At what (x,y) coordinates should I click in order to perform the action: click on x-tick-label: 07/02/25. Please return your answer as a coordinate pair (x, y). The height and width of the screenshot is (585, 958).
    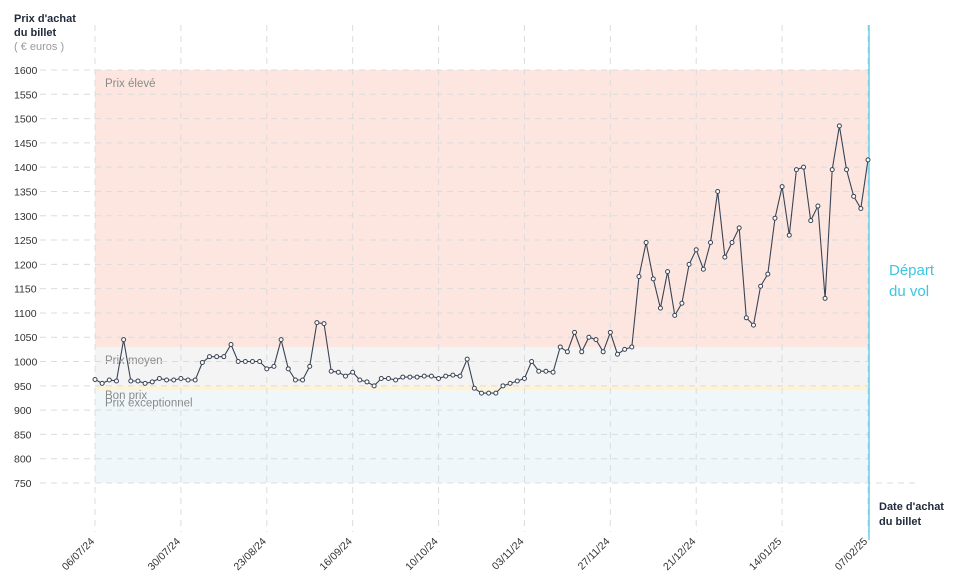
    Looking at the image, I should click on (851, 554).